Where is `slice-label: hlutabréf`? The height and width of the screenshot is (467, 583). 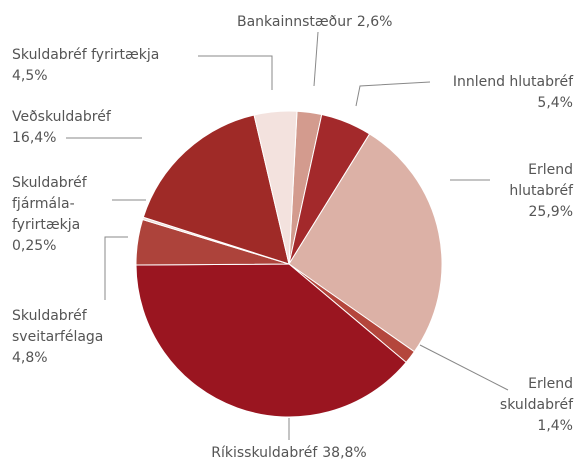
slice-label: hlutabréf is located at coordinates (541, 191).